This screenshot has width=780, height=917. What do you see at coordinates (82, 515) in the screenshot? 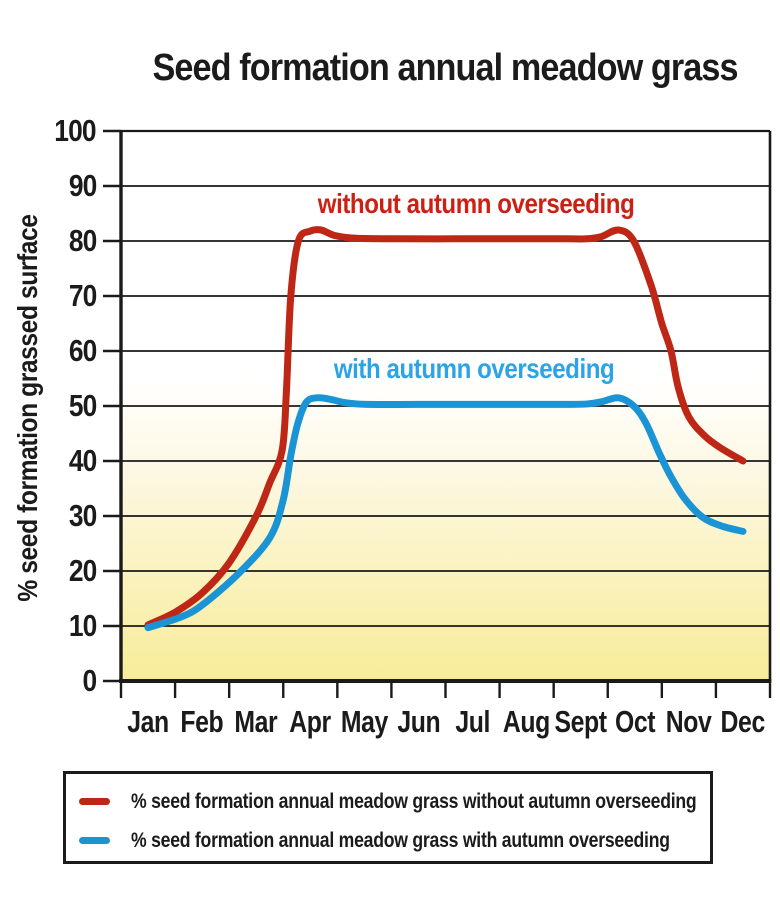
I see `y-tick-label-text: 30` at bounding box center [82, 515].